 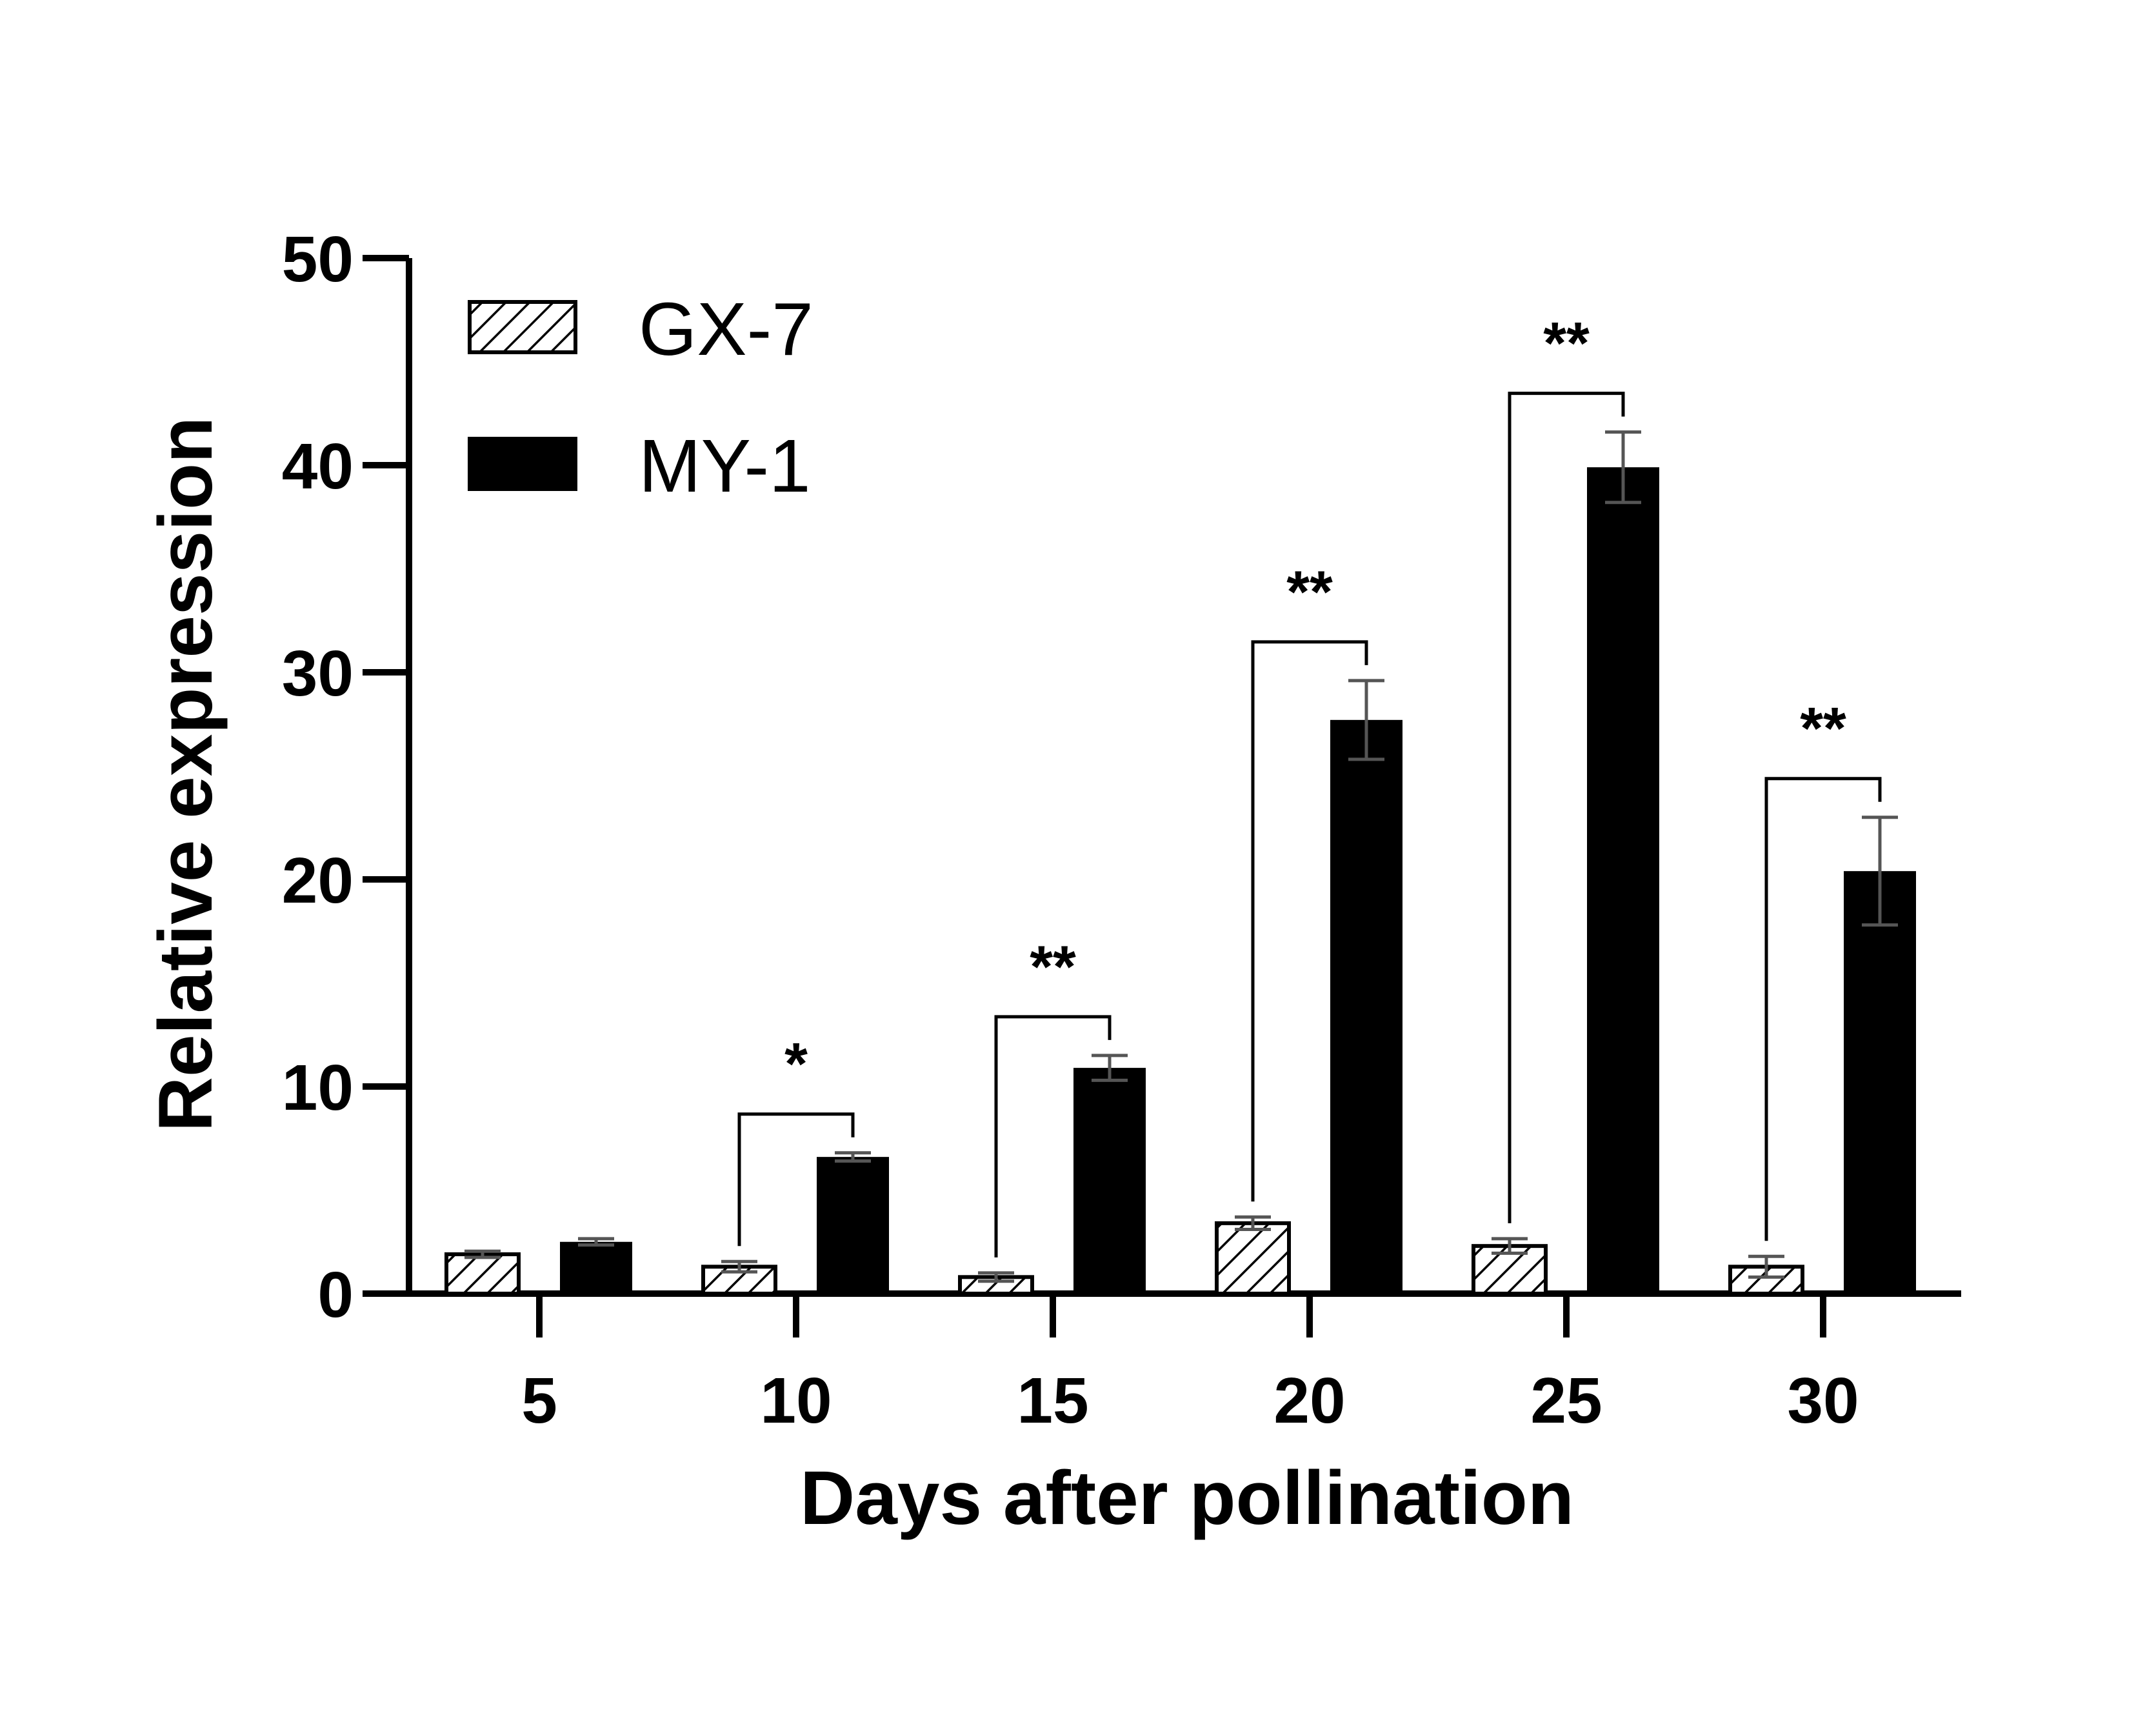 What do you see at coordinates (318, 881) in the screenshot?
I see `y-tick-label: 20` at bounding box center [318, 881].